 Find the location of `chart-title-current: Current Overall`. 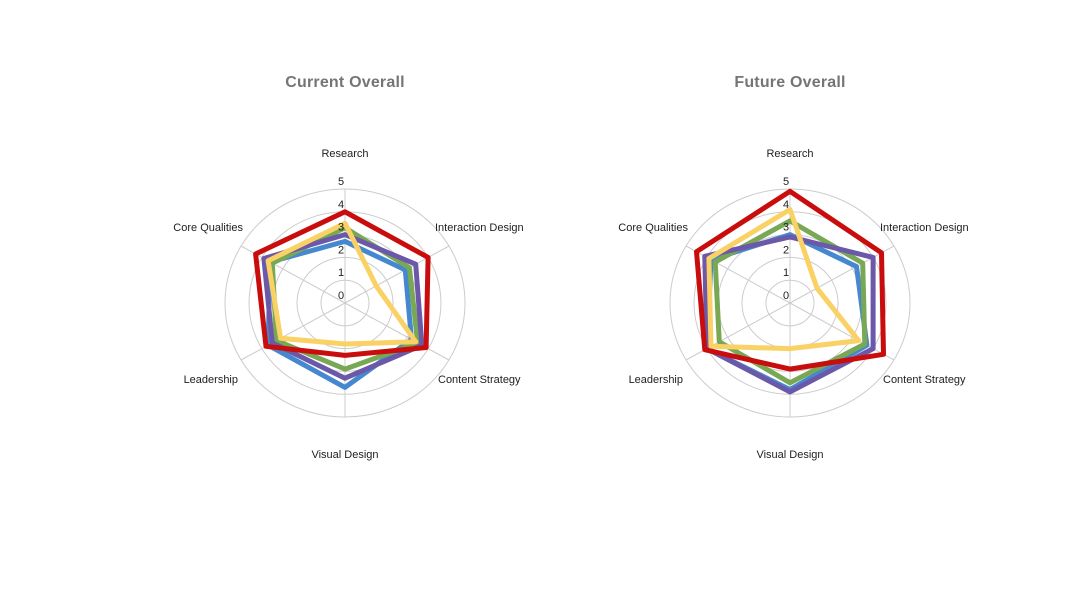

chart-title-current: Current Overall is located at coordinates (345, 82).